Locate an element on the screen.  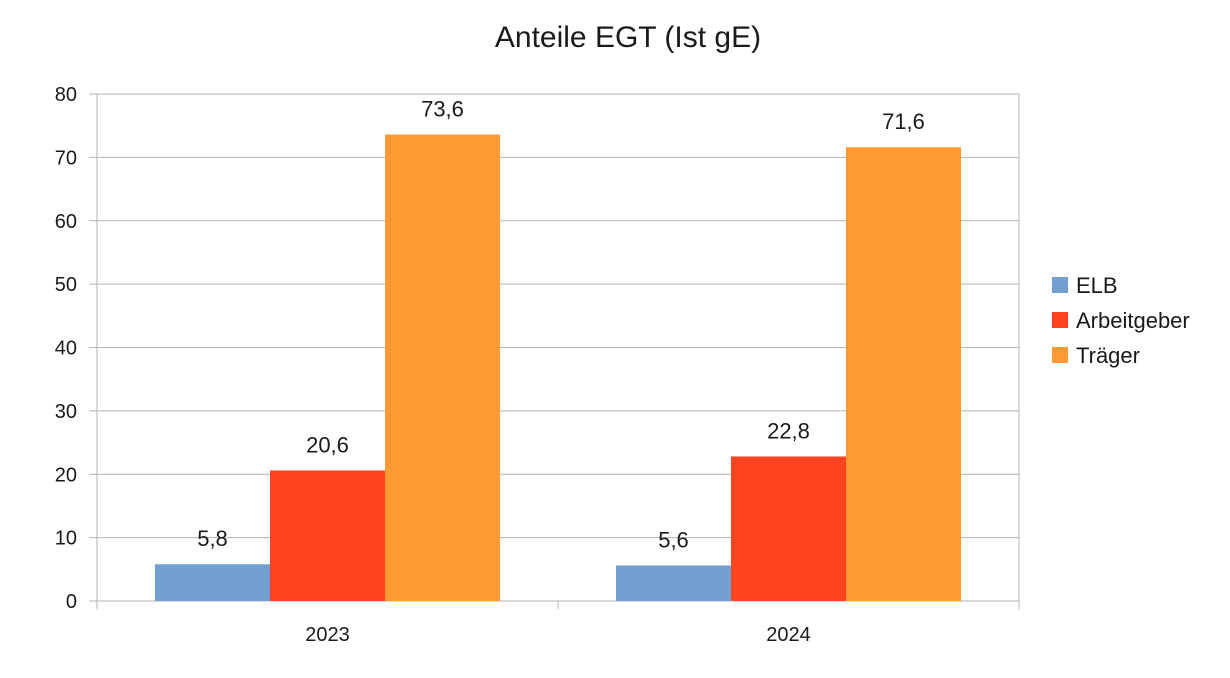
bar-arbeitgeber-2024 is located at coordinates (788, 528).